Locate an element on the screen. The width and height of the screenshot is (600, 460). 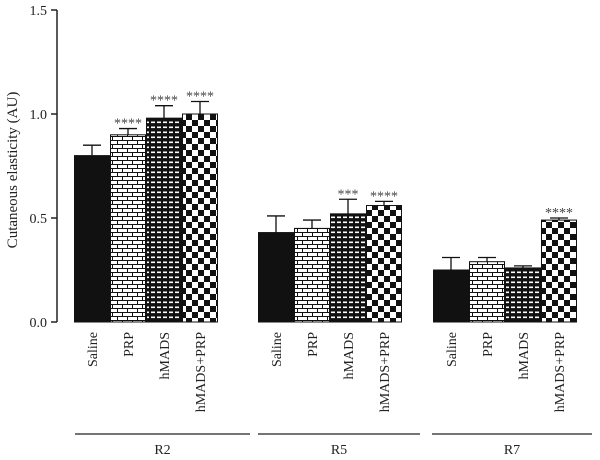
significance-label: *** is located at coordinates (348, 194).